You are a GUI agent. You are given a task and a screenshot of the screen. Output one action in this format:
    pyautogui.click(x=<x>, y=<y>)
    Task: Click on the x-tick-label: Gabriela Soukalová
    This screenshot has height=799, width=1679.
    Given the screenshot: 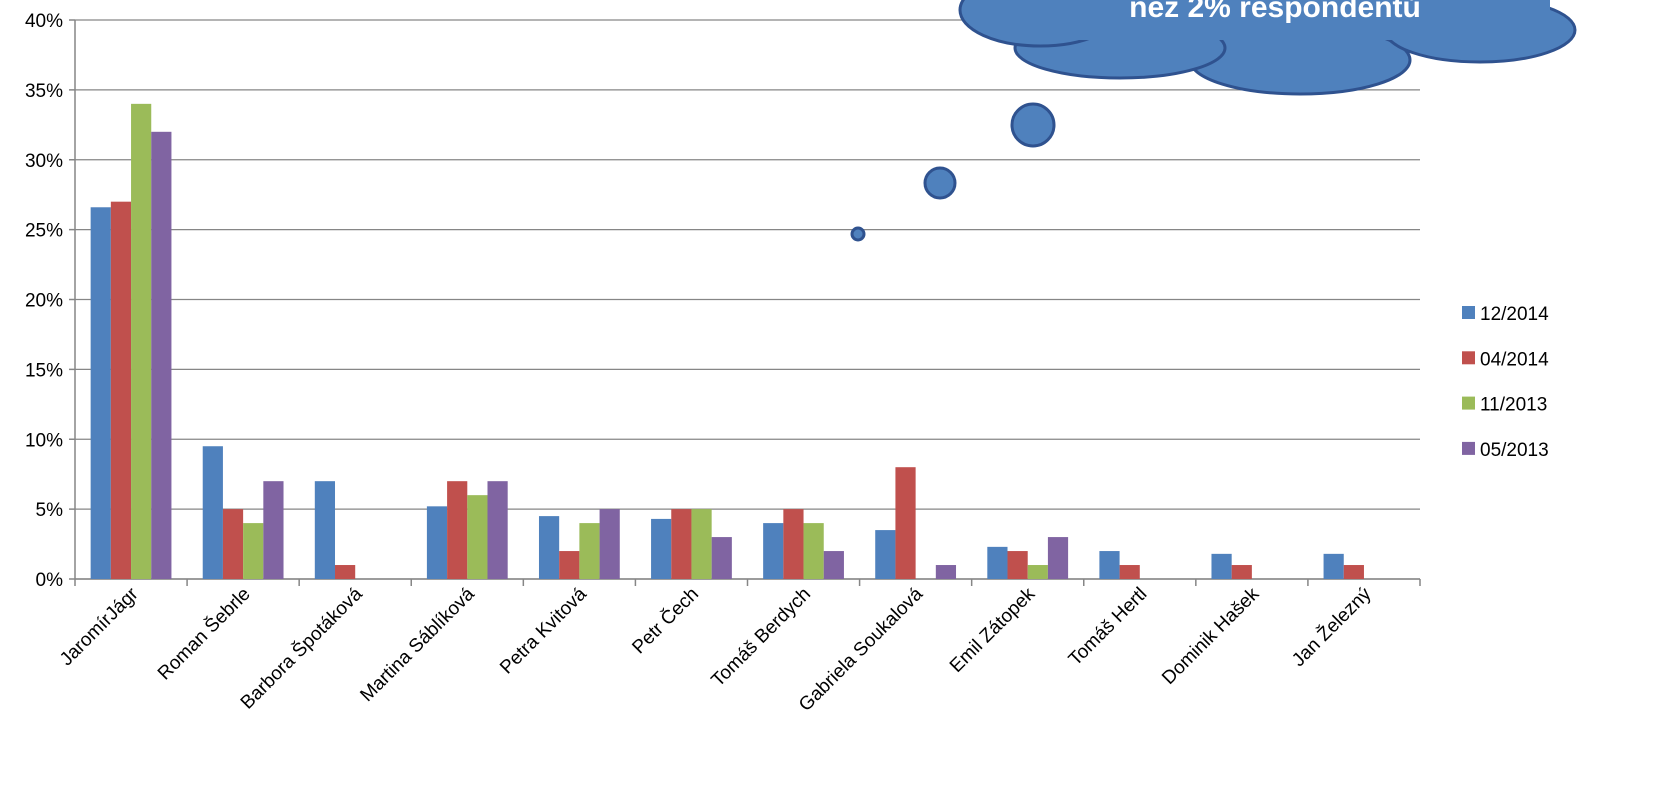 What is the action you would take?
    pyautogui.click(x=861, y=649)
    